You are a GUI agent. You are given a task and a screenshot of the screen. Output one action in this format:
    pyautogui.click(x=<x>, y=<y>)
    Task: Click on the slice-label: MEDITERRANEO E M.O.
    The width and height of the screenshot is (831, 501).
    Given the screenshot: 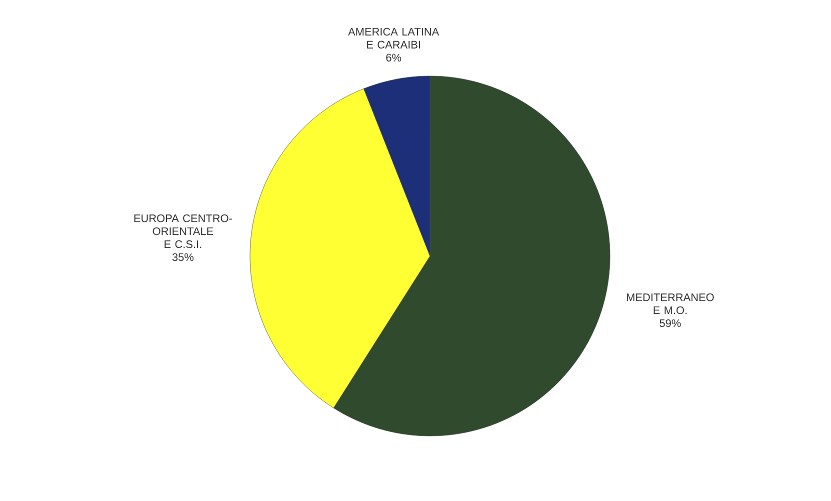 What is the action you would take?
    pyautogui.click(x=670, y=303)
    